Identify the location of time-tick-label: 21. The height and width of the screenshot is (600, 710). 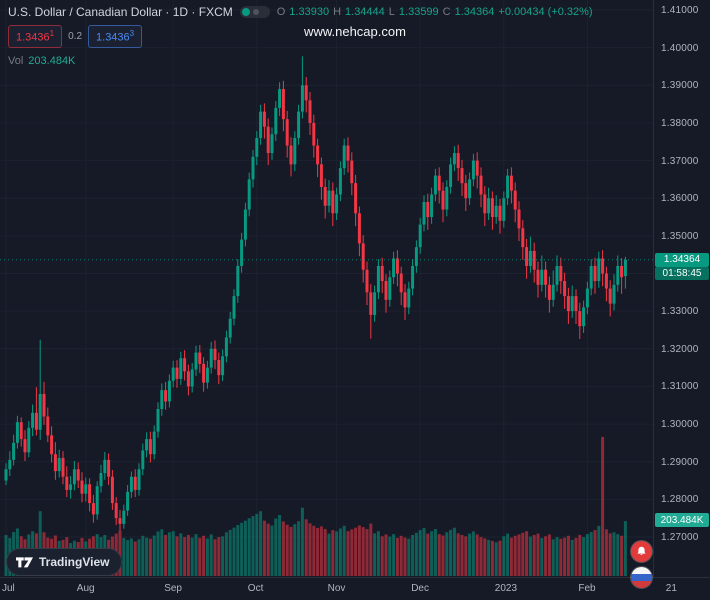
(671, 588).